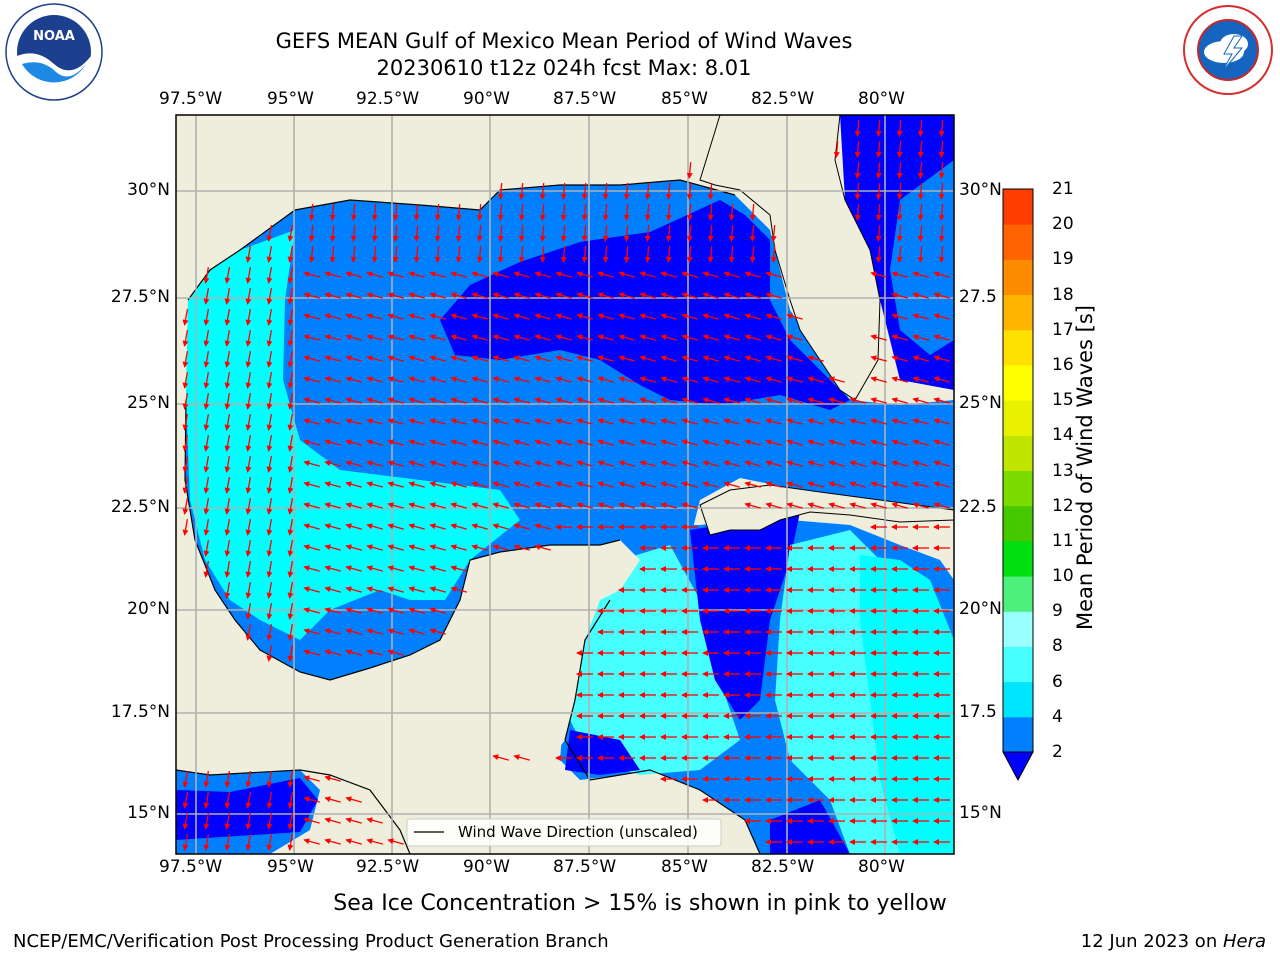 The image size is (1280, 960). What do you see at coordinates (148, 813) in the screenshot?
I see `lat-tick-left: 15°N` at bounding box center [148, 813].